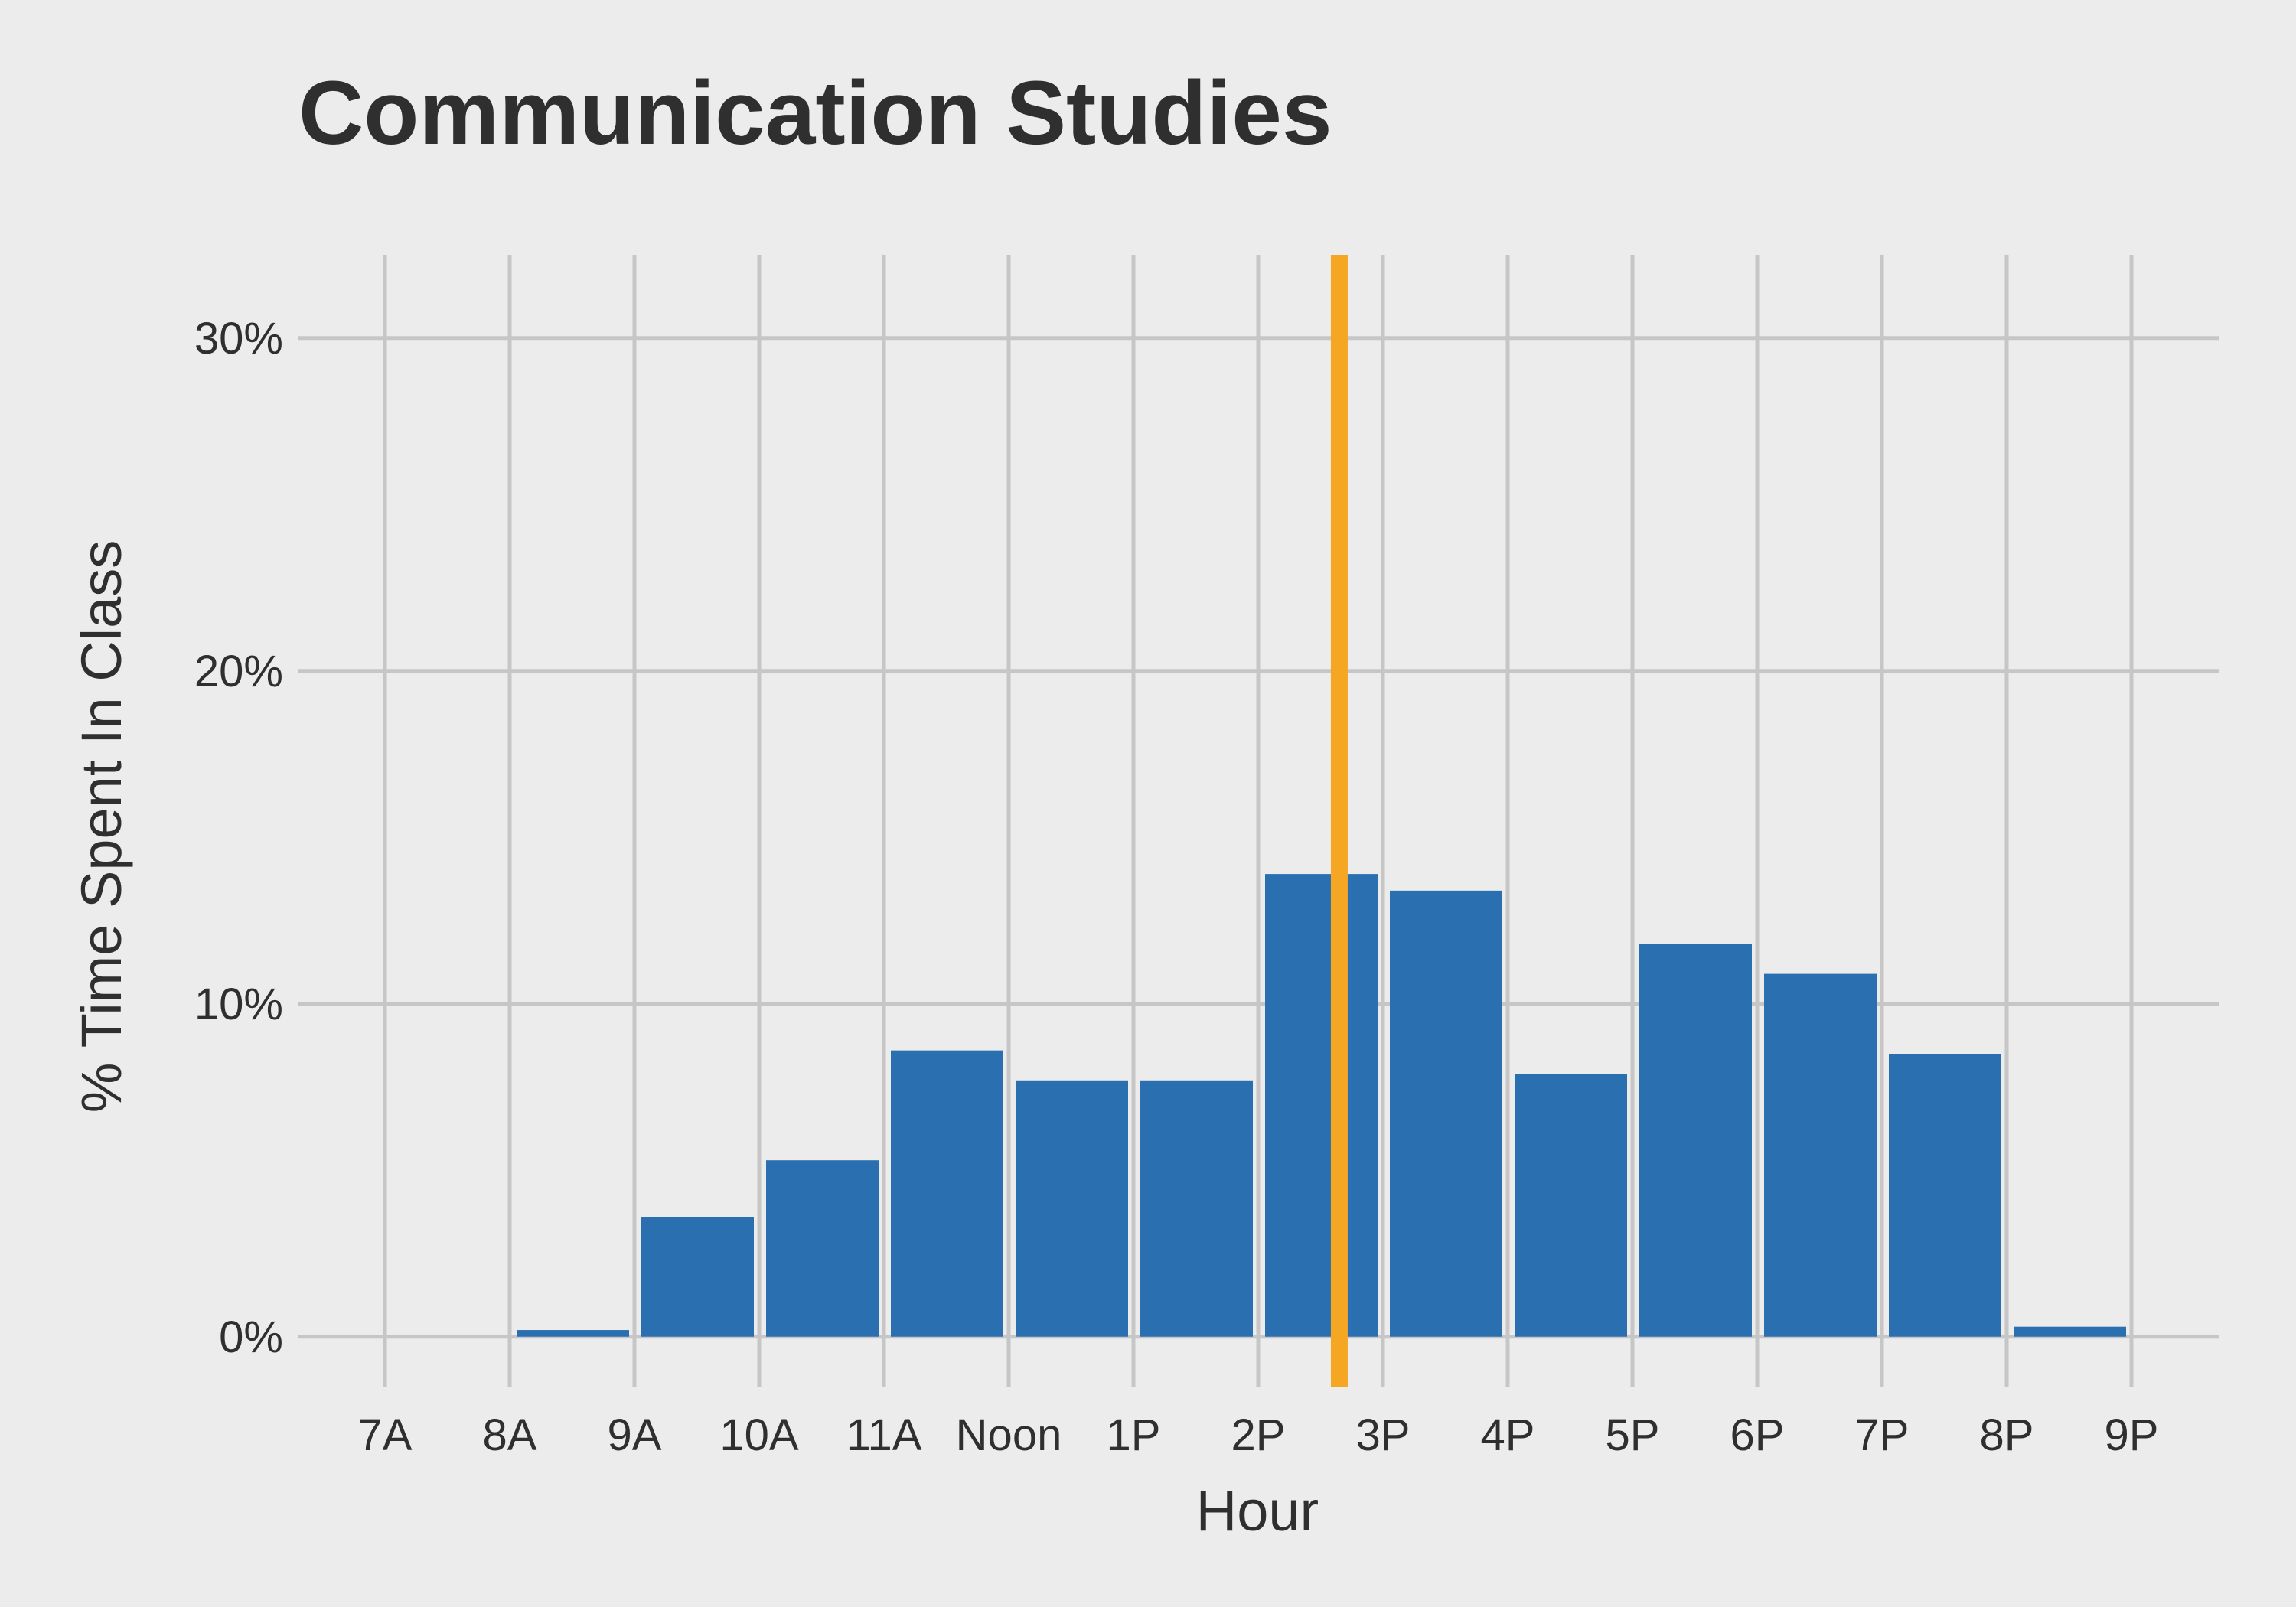 The image size is (2296, 1607). I want to click on x-tick-label: 1P, so click(1134, 1435).